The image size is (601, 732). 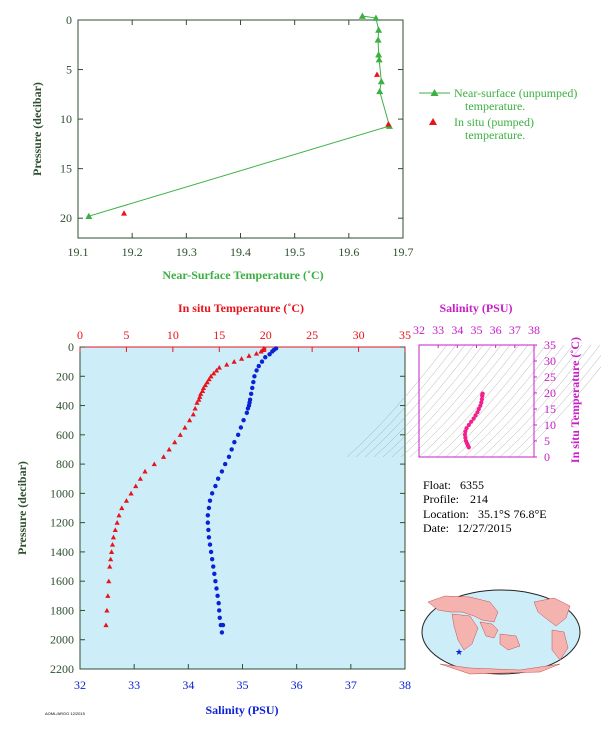 What do you see at coordinates (403, 252) in the screenshot?
I see `x-tick-label: 19.7` at bounding box center [403, 252].